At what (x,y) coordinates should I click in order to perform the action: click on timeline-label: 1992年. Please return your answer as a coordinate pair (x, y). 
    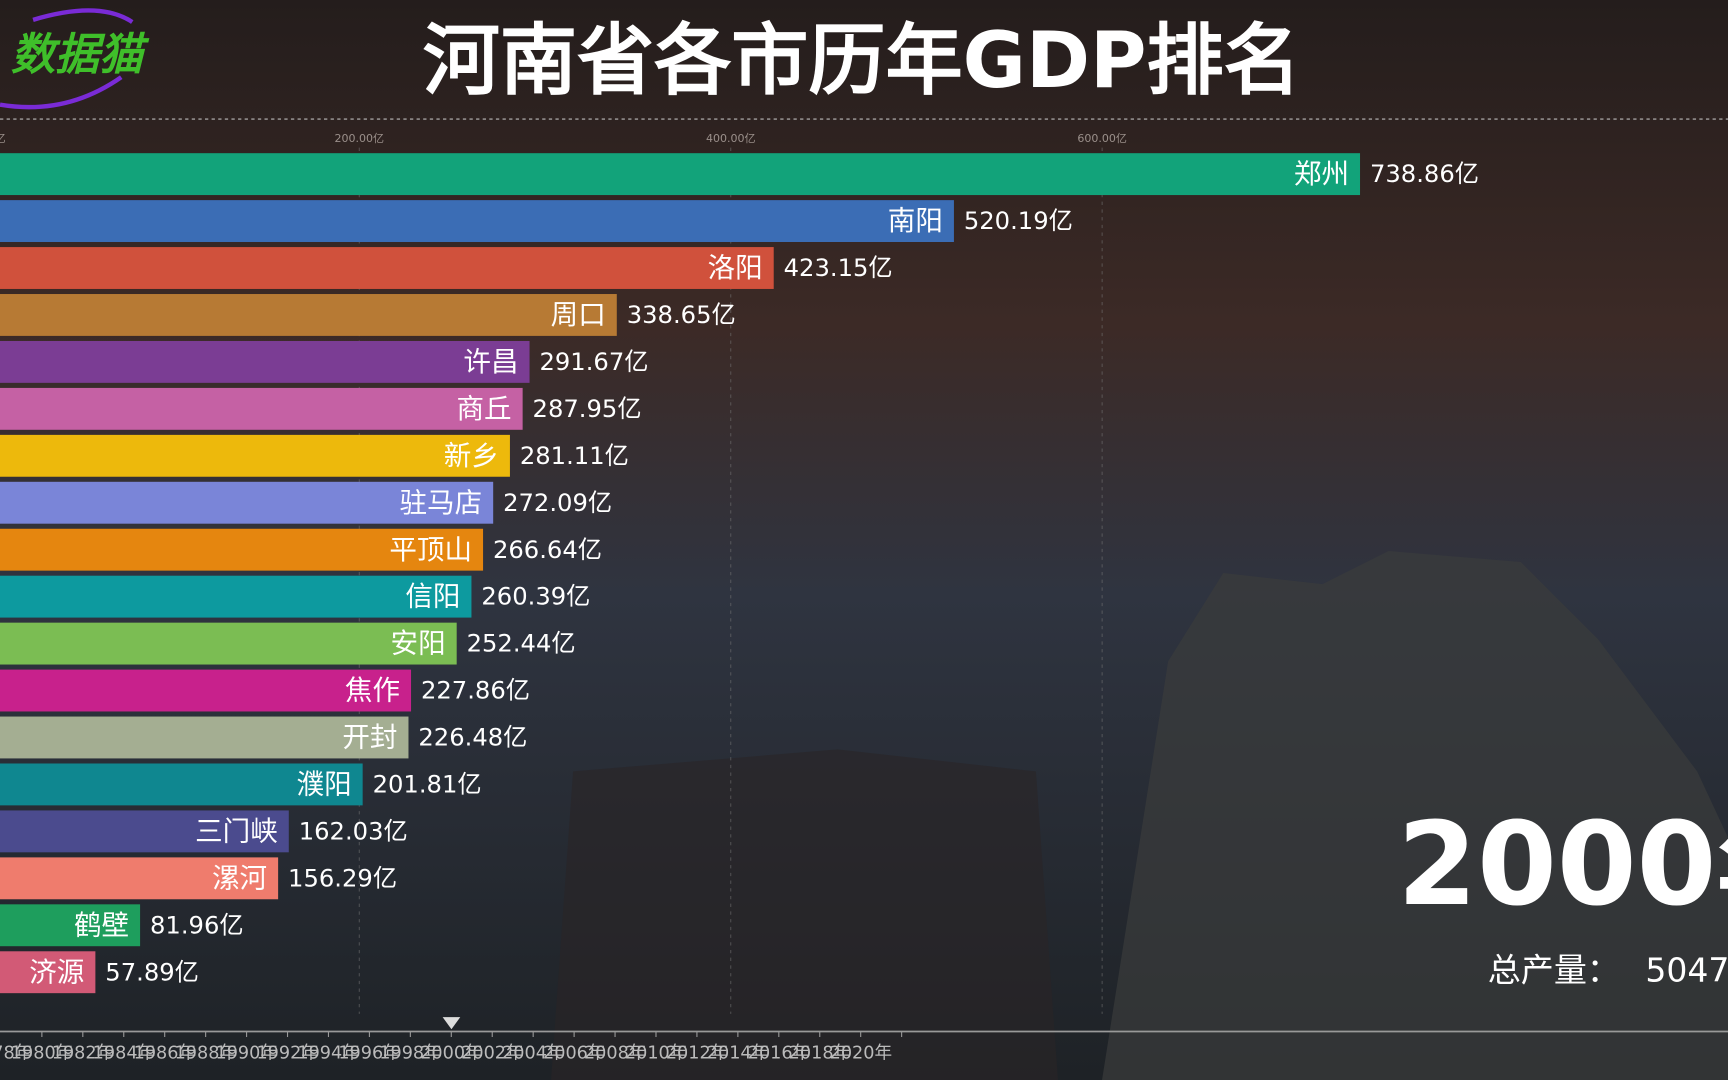
    Looking at the image, I should click on (287, 1053).